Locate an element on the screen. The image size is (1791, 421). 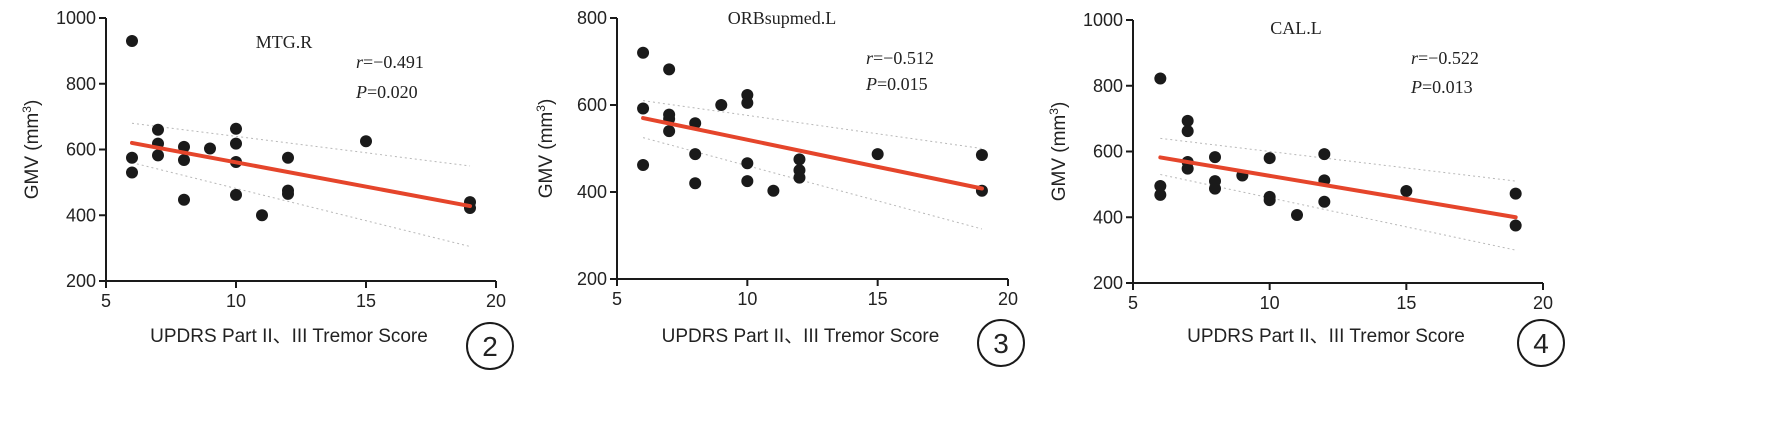
r-annotation: r=−0.522 is located at coordinates (1445, 58).